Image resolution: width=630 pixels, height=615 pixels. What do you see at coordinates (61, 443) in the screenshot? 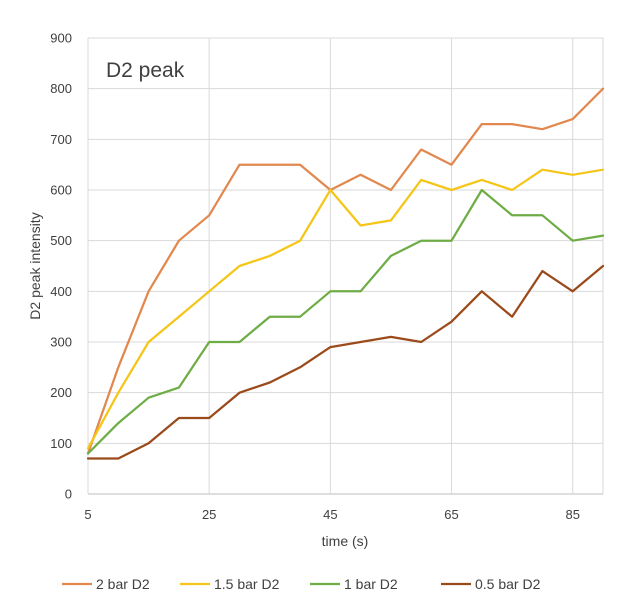
I see `y-tick-label: 100` at bounding box center [61, 443].